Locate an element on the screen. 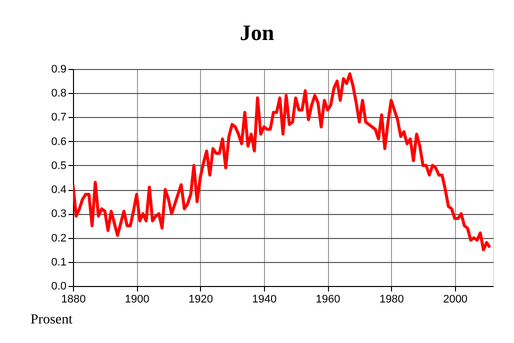  x-tick-label: 1900 is located at coordinates (137, 300).